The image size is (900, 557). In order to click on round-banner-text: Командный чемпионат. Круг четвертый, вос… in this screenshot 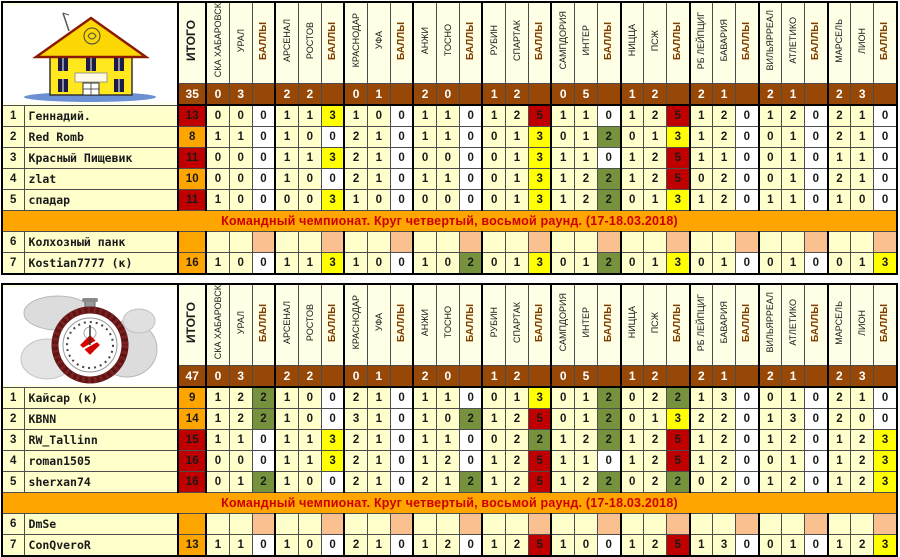, I will do `click(449, 503)`.